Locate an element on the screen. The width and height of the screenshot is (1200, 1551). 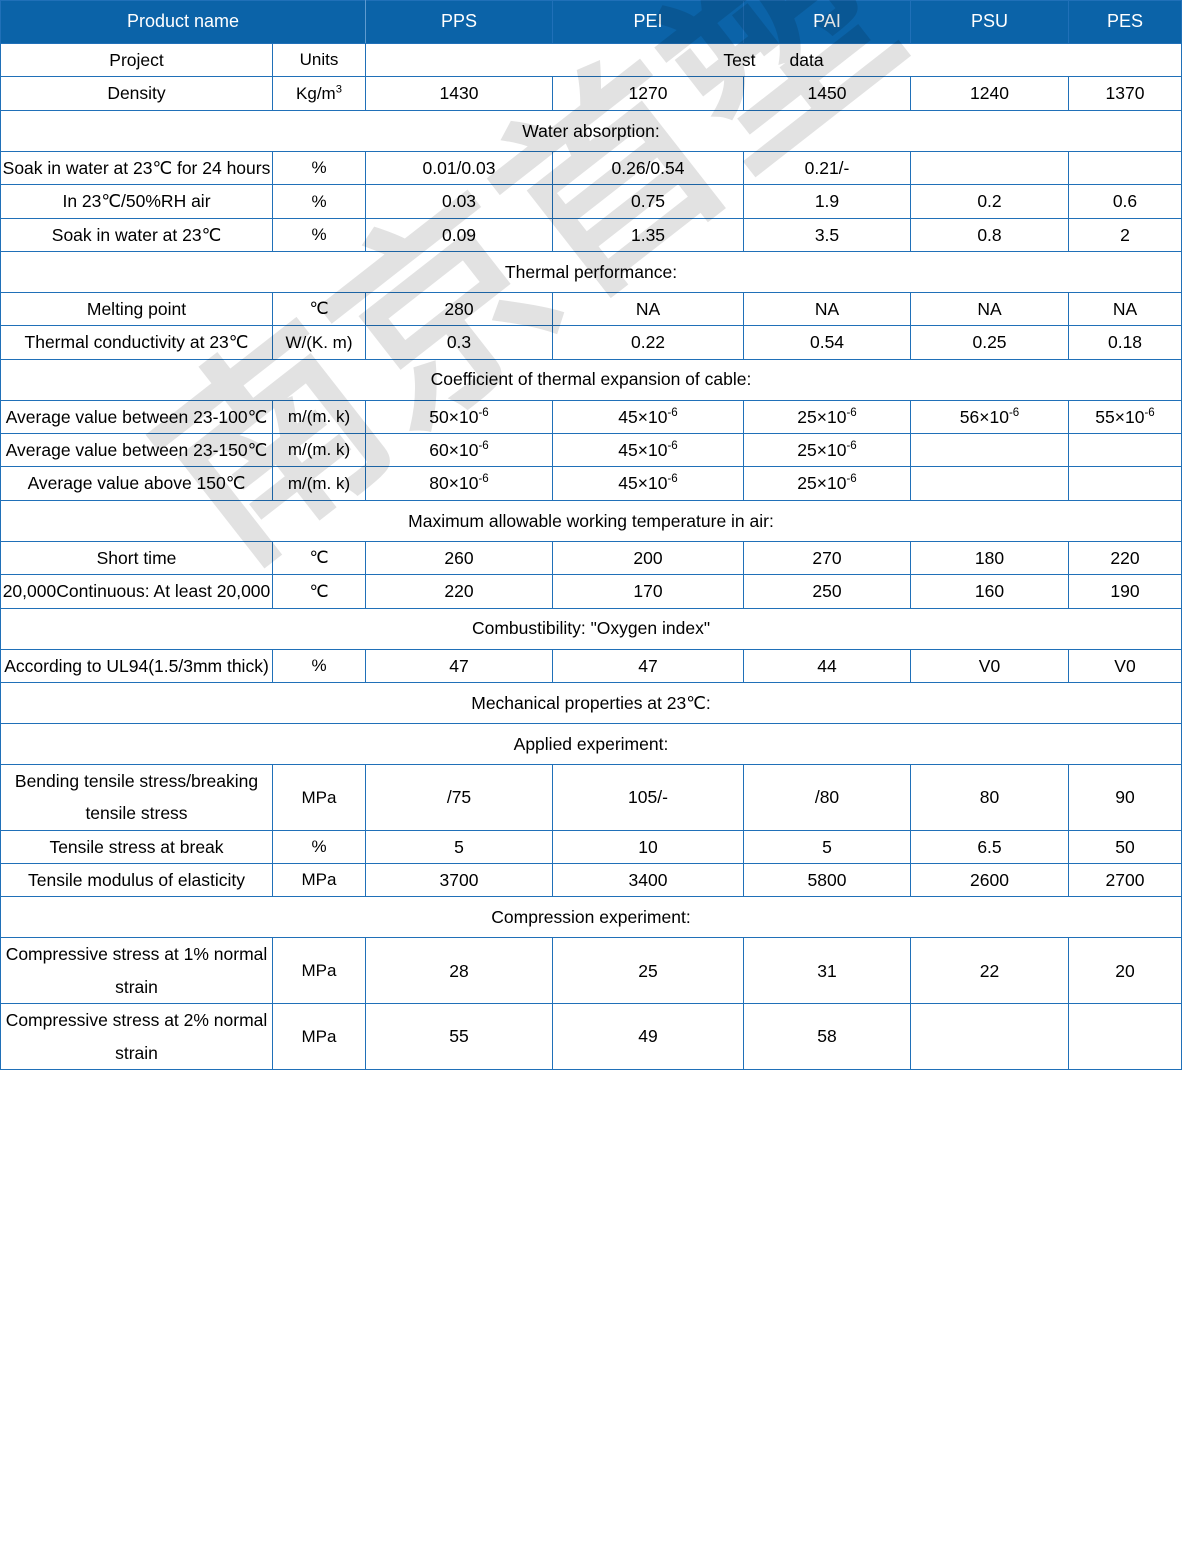
row-value-pes: 1370 is located at coordinates (1125, 93).